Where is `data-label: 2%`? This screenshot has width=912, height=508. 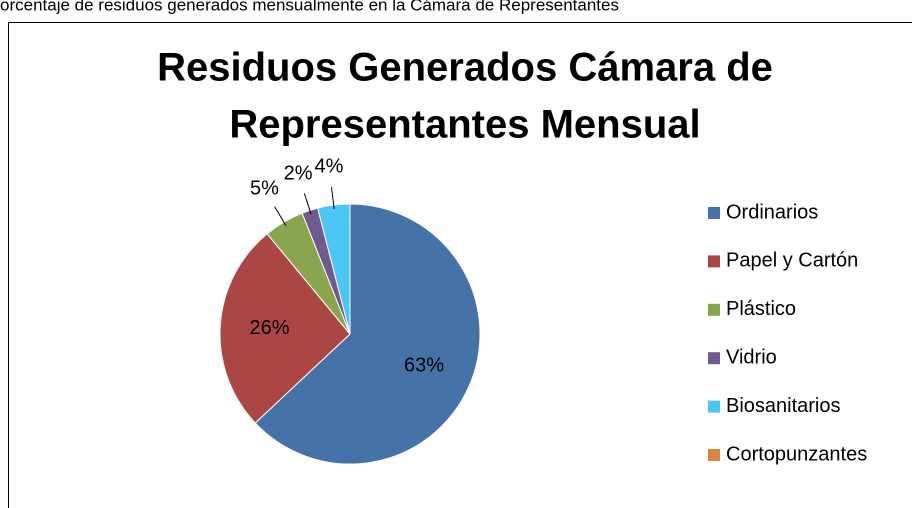 data-label: 2% is located at coordinates (298, 174).